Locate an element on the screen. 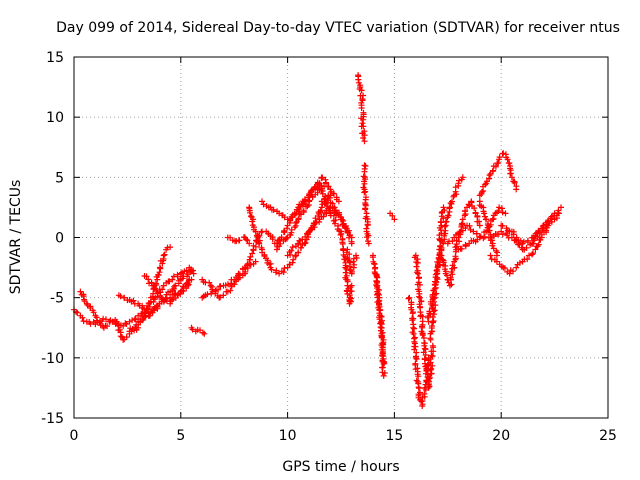 This screenshot has height=480, width=640. series-track30 is located at coordinates (498, 174).